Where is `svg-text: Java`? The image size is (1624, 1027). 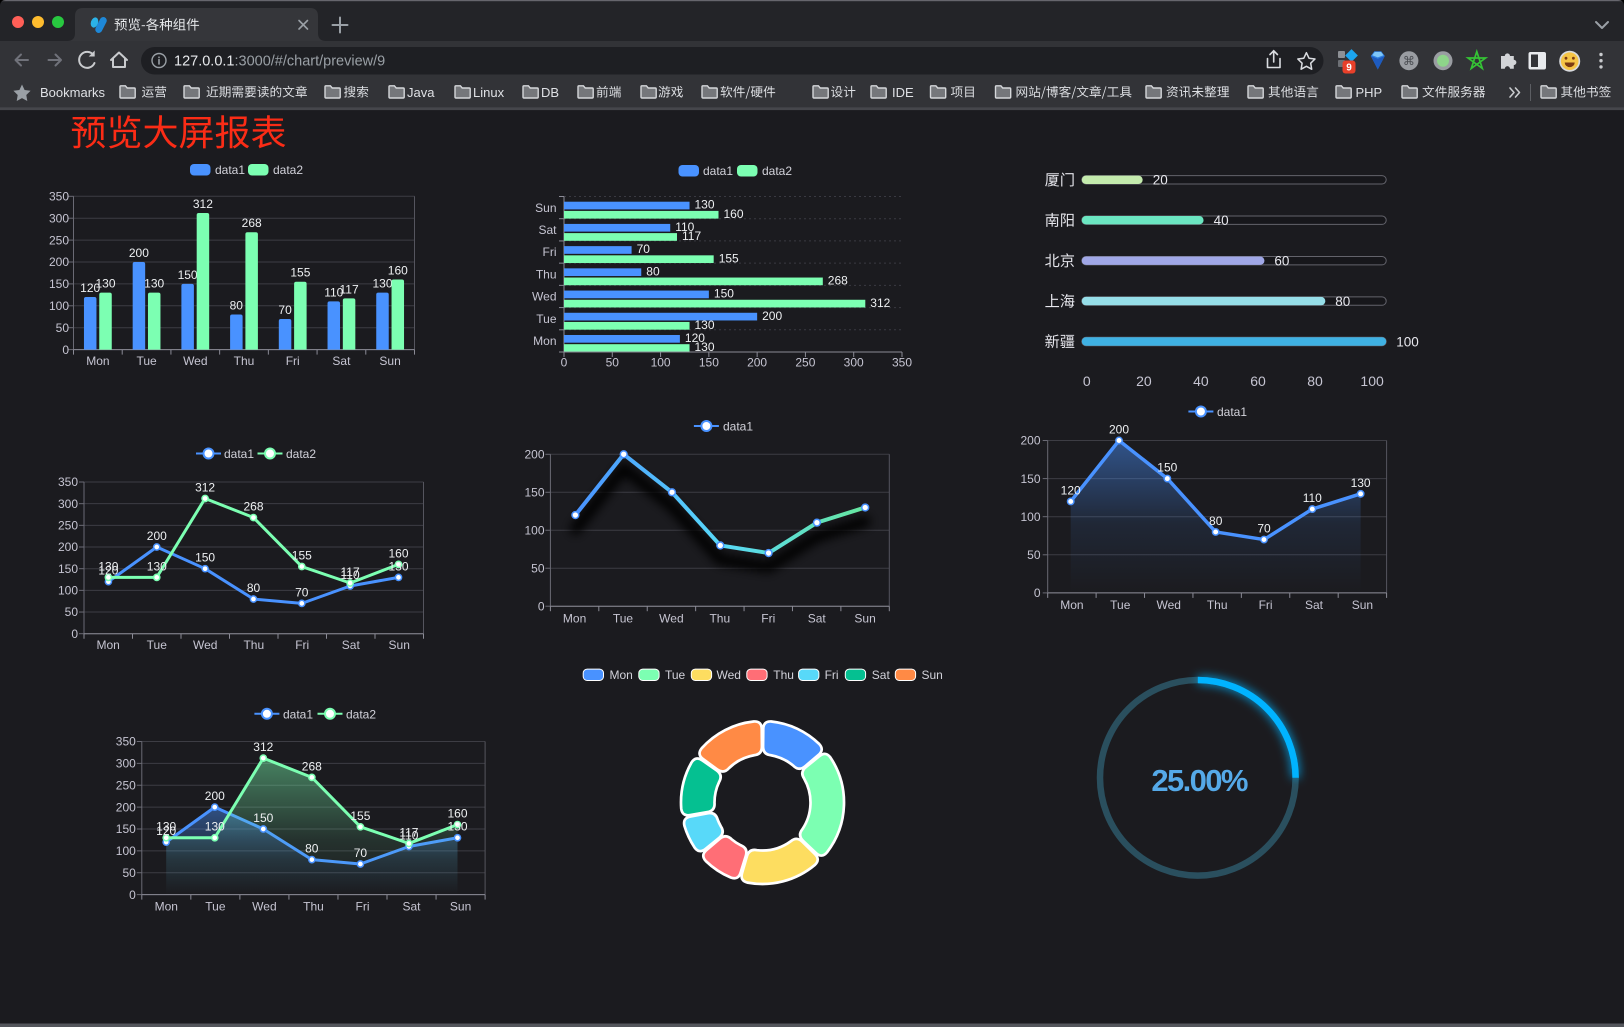 svg-text: Java is located at coordinates (421, 92).